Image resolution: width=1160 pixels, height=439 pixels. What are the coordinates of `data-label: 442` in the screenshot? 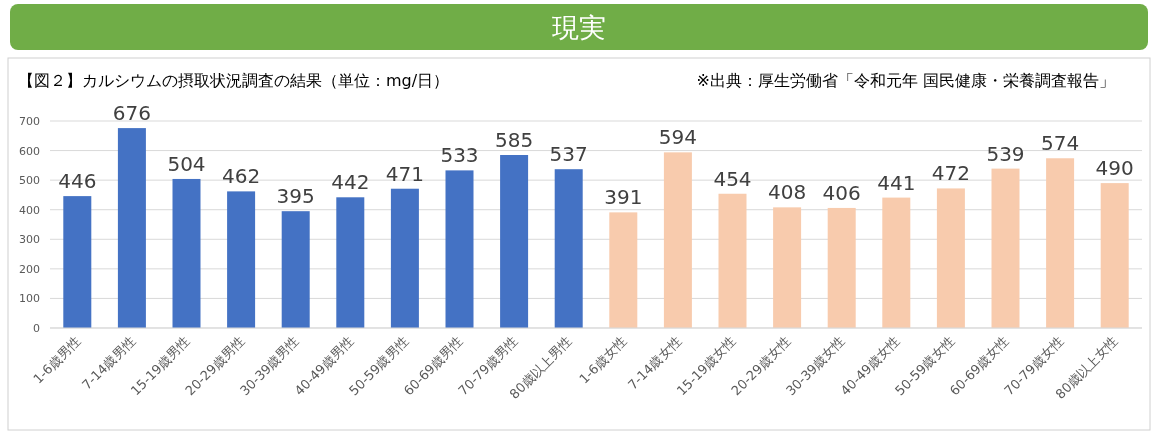 It's located at (350, 182).